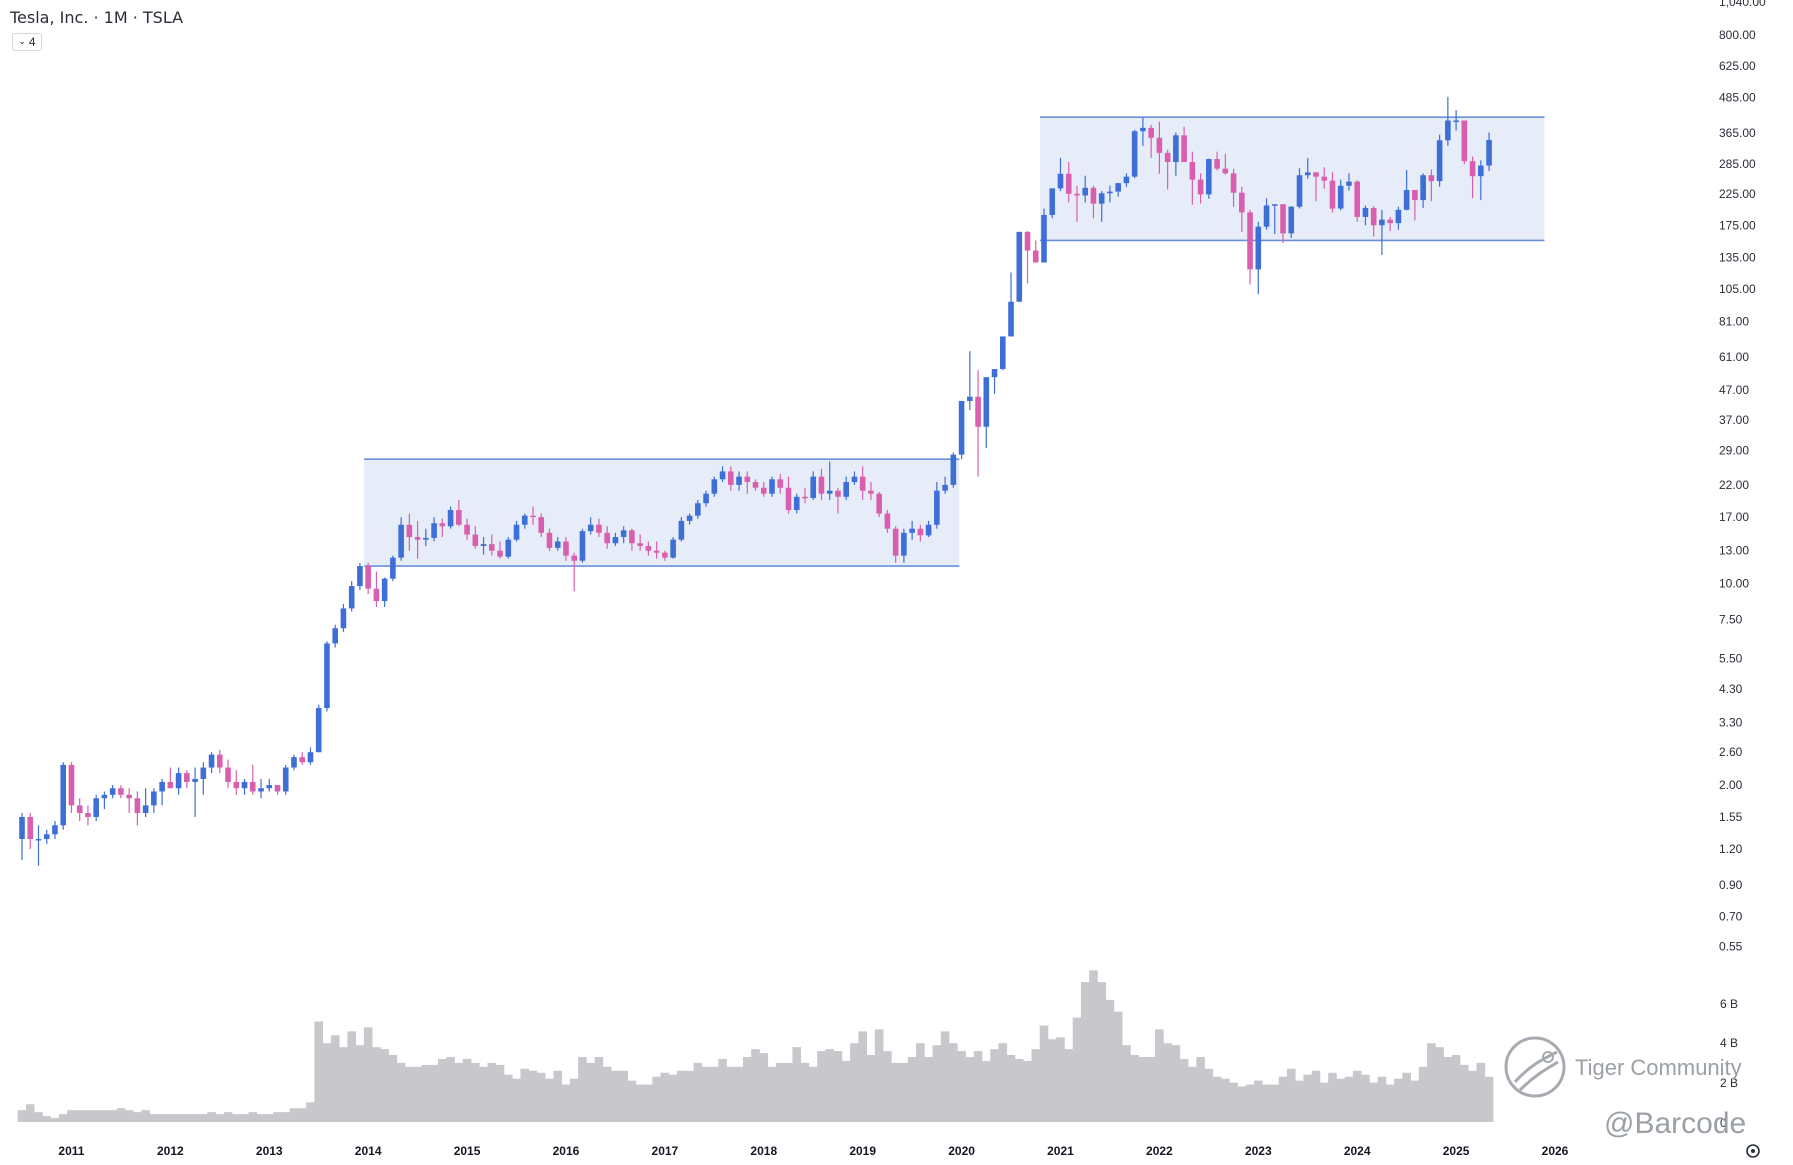 The width and height of the screenshot is (1793, 1165). Describe the element at coordinates (1734, 584) in the screenshot. I see `price-tick-label: 10.00` at that location.